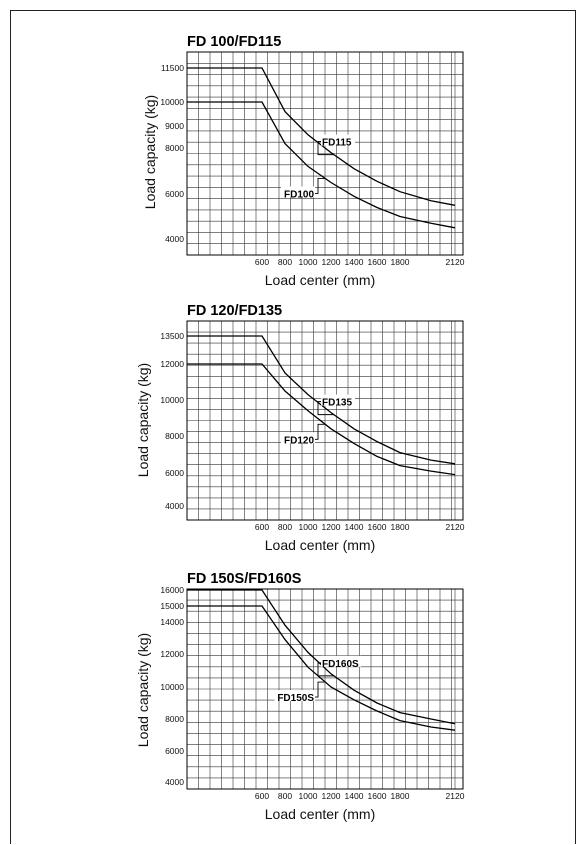 This screenshot has height=845, width=587. I want to click on chart-title: FD 100/FD115, so click(234, 42).